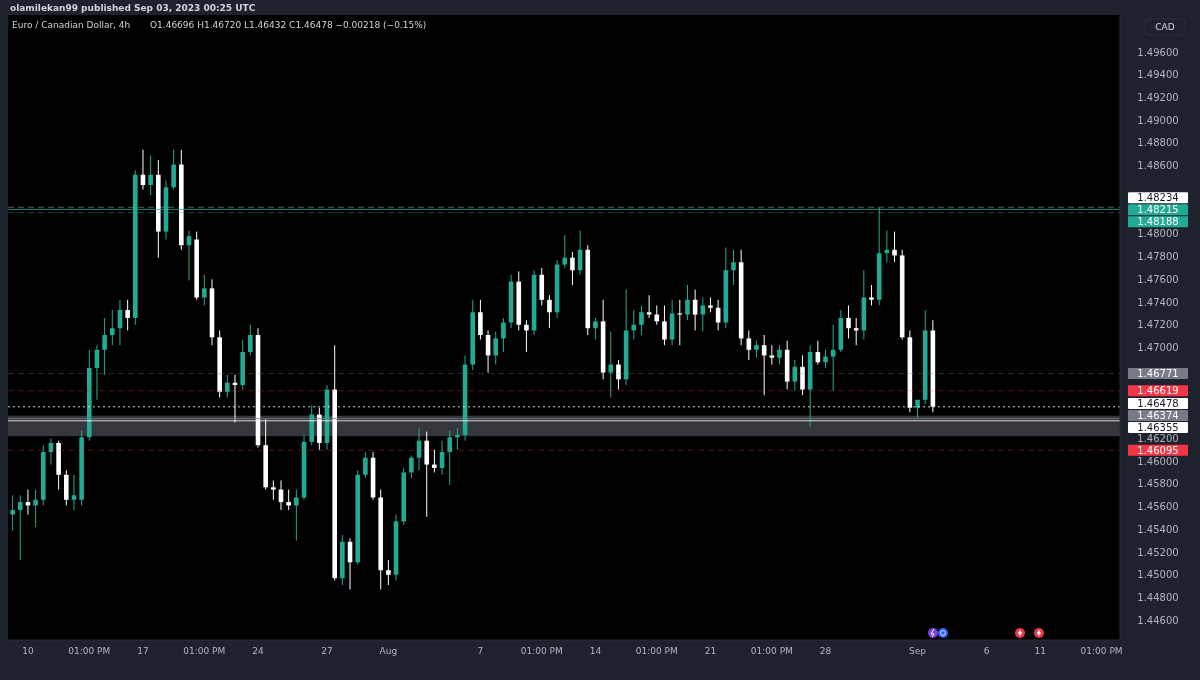 The image size is (1200, 680). What do you see at coordinates (1165, 27) in the screenshot?
I see `y-axis-title: CAD` at bounding box center [1165, 27].